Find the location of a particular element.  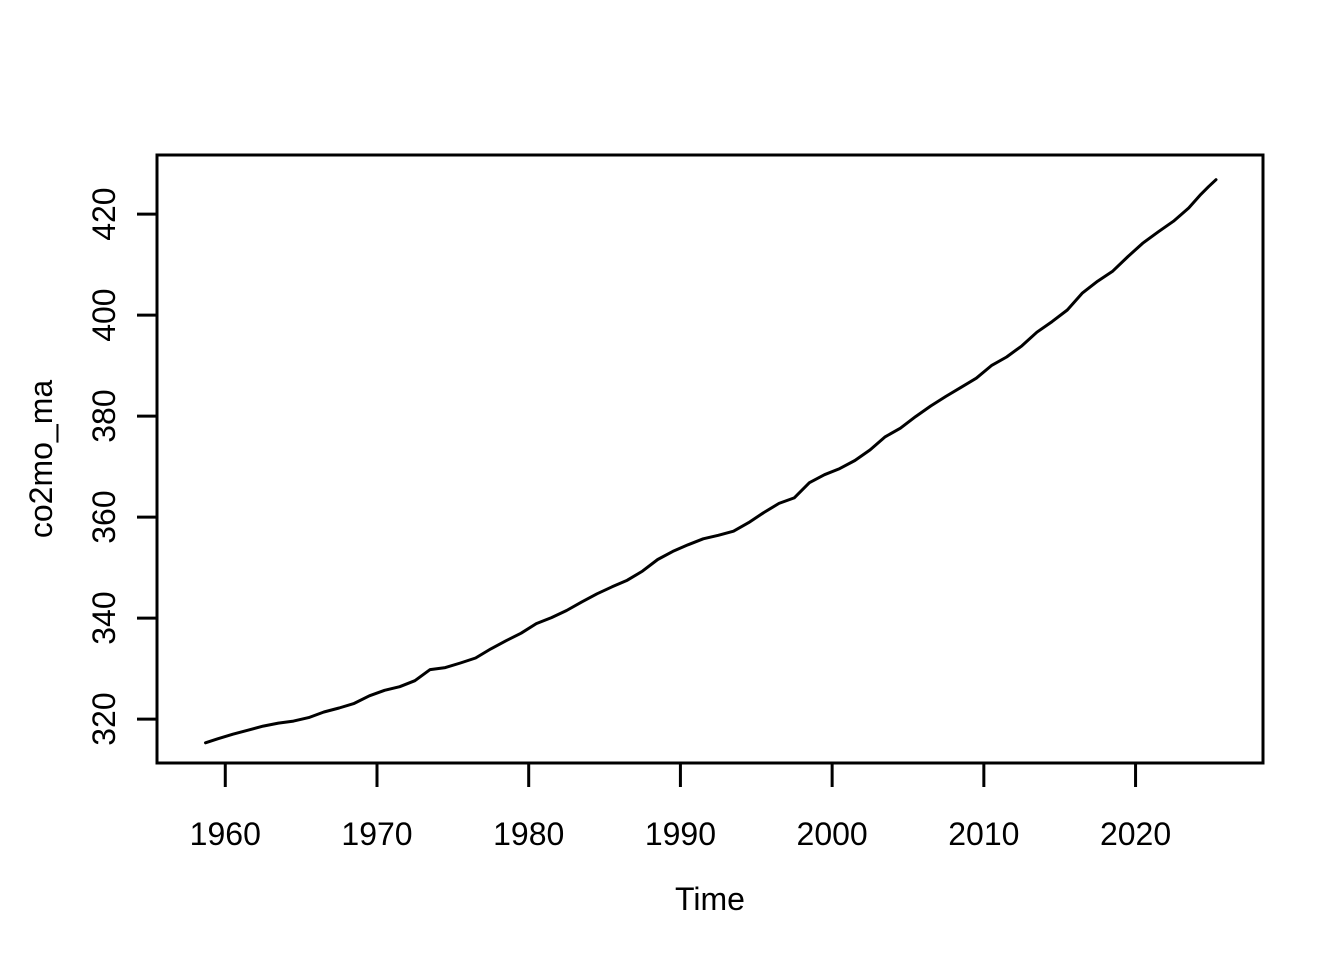

x-axis-title: Time is located at coordinates (710, 899).